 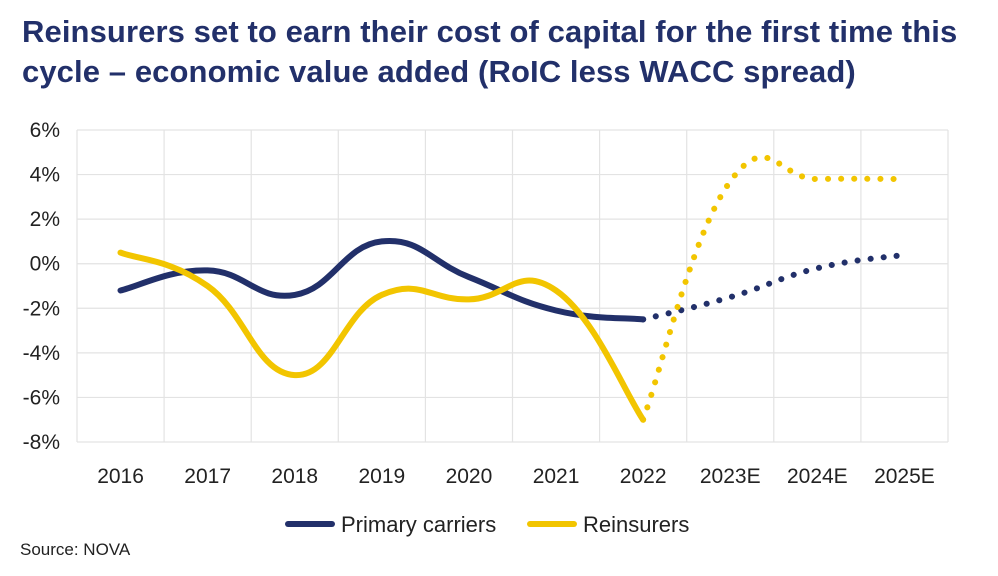 What do you see at coordinates (381, 476) in the screenshot?
I see `x-tick-label: 2019` at bounding box center [381, 476].